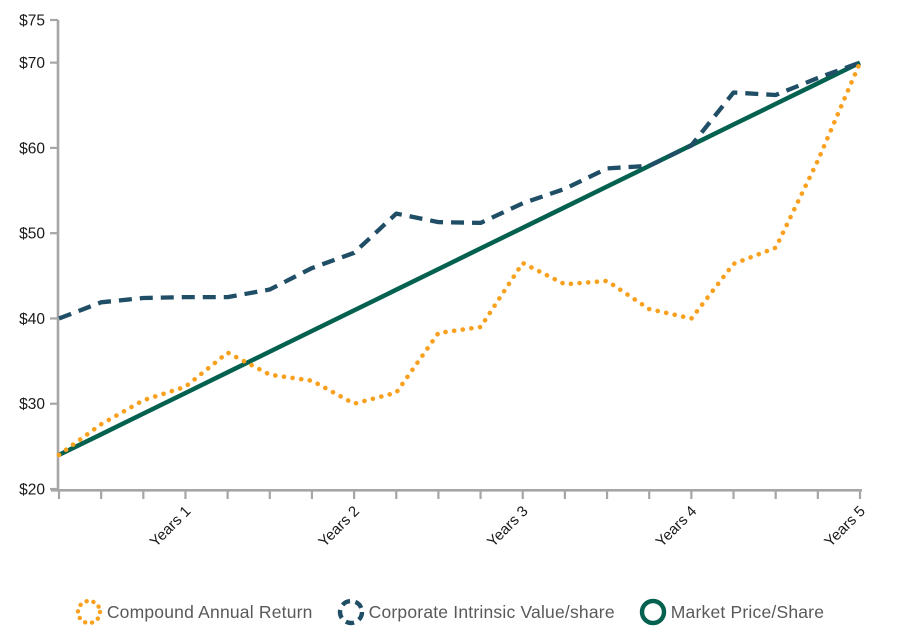  Describe the element at coordinates (32, 21) in the screenshot. I see `y-tick-label: $75` at that location.